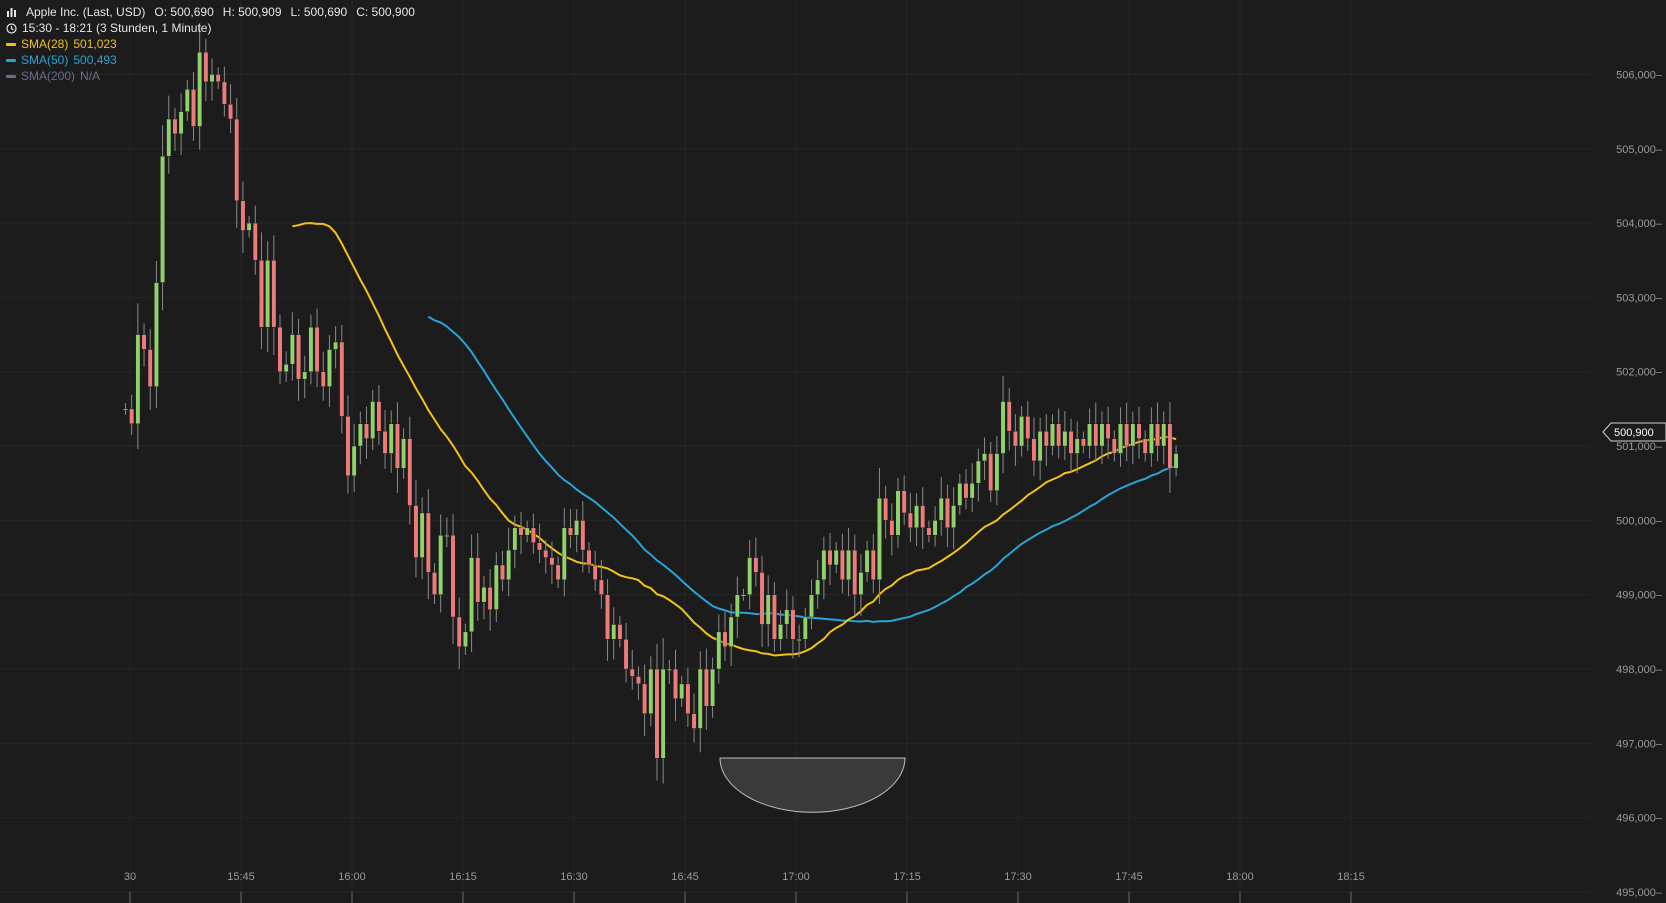 Image resolution: width=1666 pixels, height=903 pixels. What do you see at coordinates (1639, 521) in the screenshot?
I see `y-tick-label: 500,000–` at bounding box center [1639, 521].